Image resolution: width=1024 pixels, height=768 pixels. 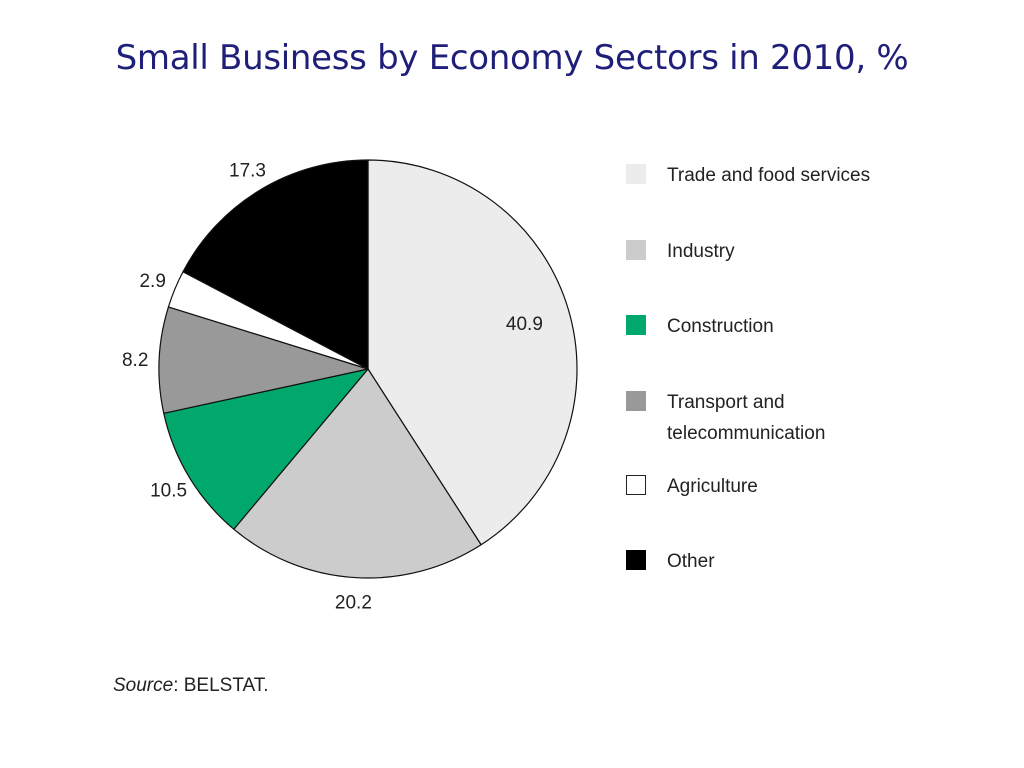 What do you see at coordinates (776, 346) in the screenshot?
I see `legend-item: Construction` at bounding box center [776, 346].